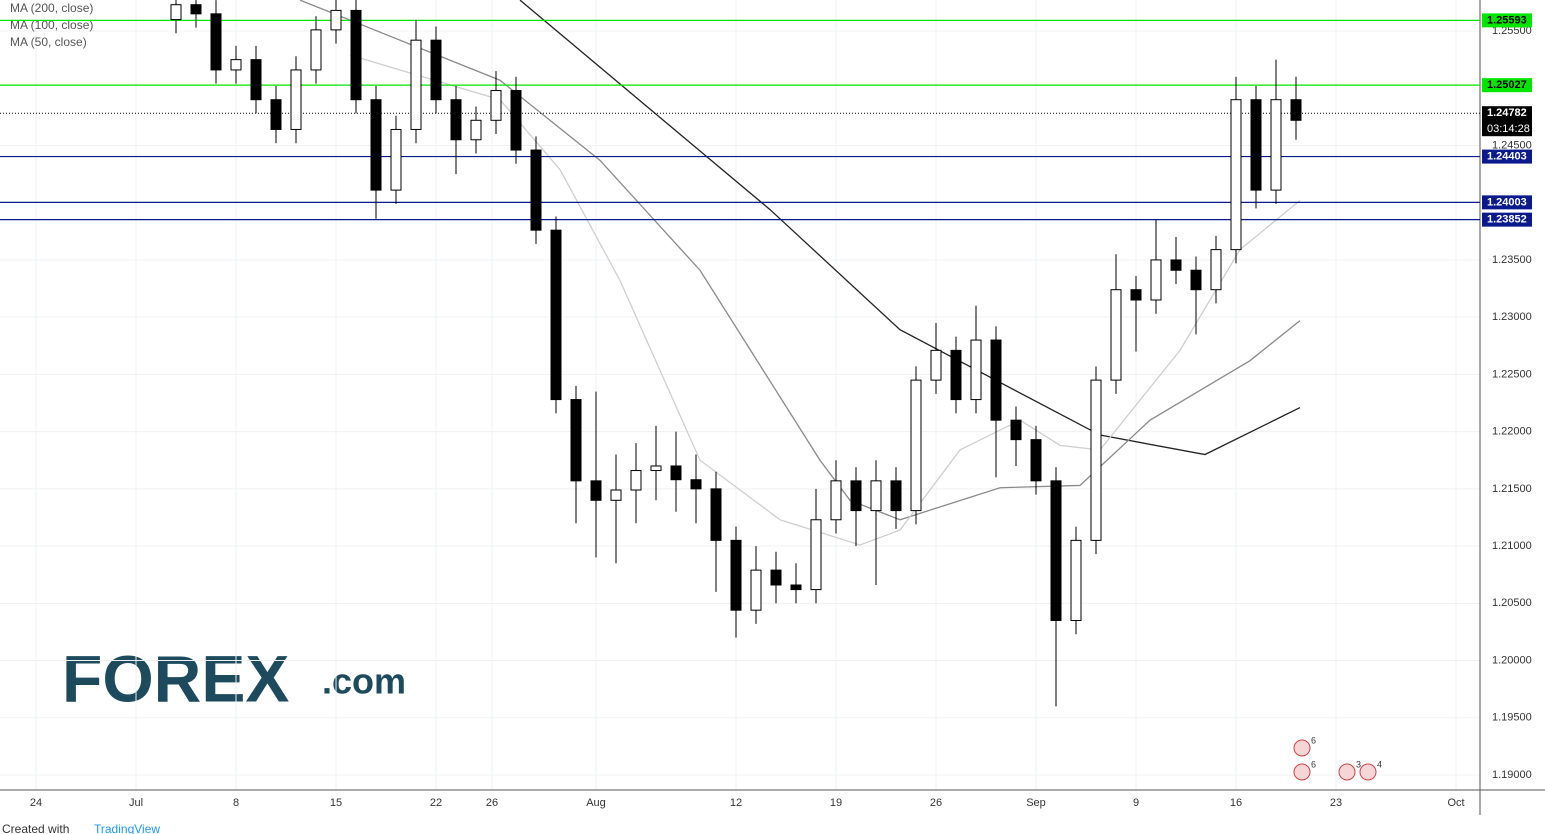 The image size is (1545, 834). What do you see at coordinates (1512, 546) in the screenshot?
I see `y-tick-label: 1.21000` at bounding box center [1512, 546].